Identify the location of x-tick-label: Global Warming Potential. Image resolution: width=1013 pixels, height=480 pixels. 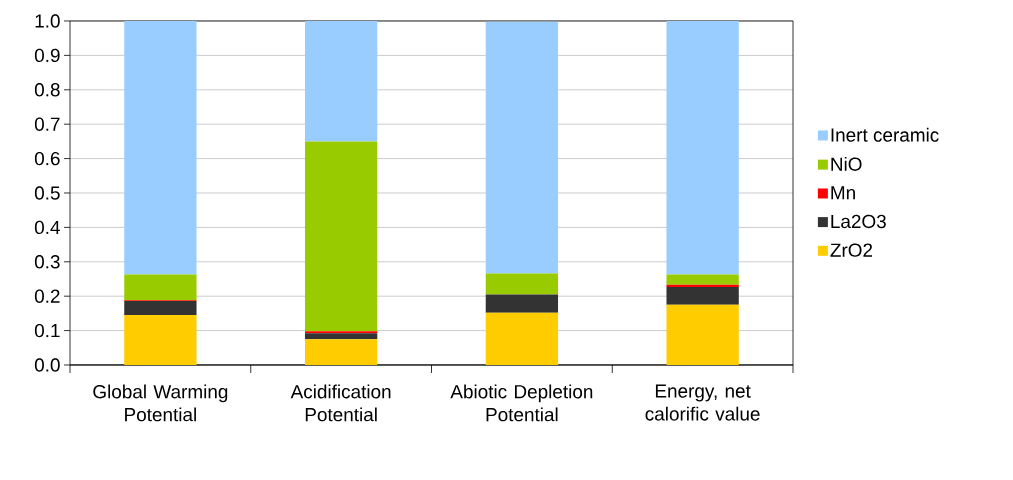
(160, 403).